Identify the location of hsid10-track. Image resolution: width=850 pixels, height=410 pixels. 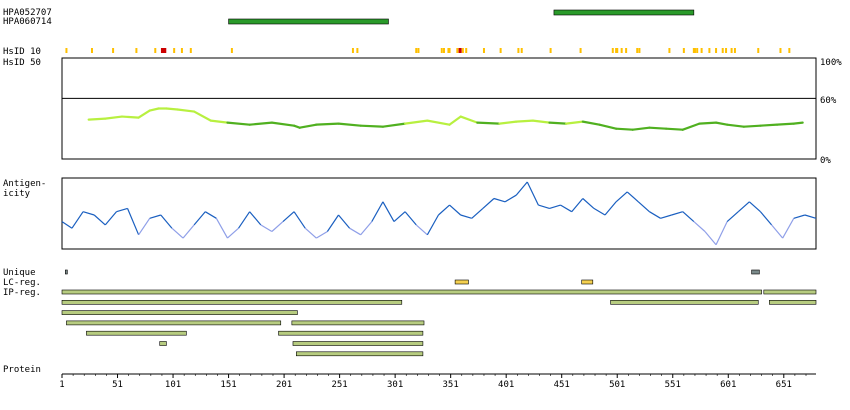
(428, 50).